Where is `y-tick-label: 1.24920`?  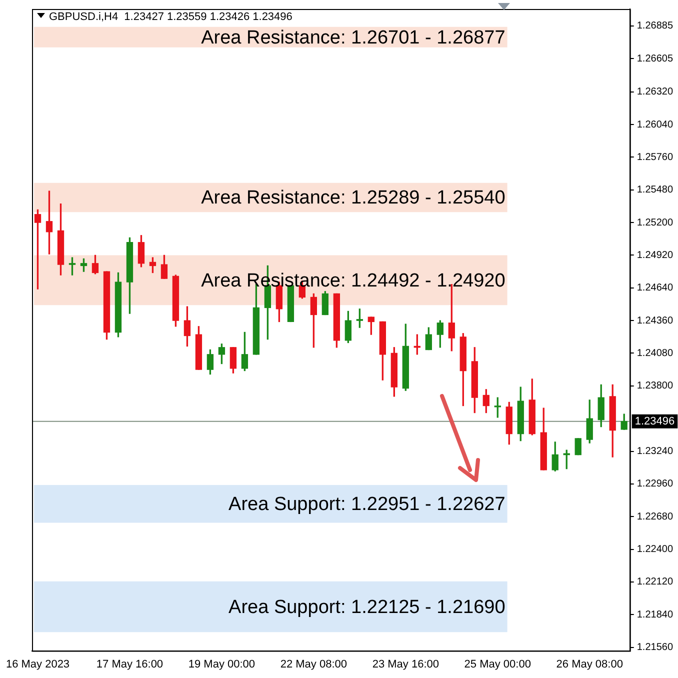
y-tick-label: 1.24920 is located at coordinates (655, 255).